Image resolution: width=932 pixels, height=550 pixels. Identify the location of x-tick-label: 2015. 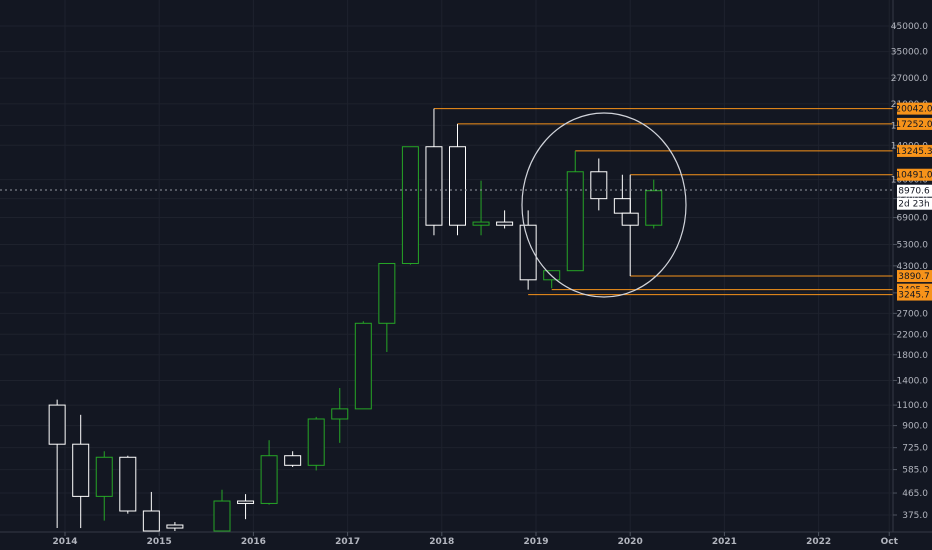
(159, 542).